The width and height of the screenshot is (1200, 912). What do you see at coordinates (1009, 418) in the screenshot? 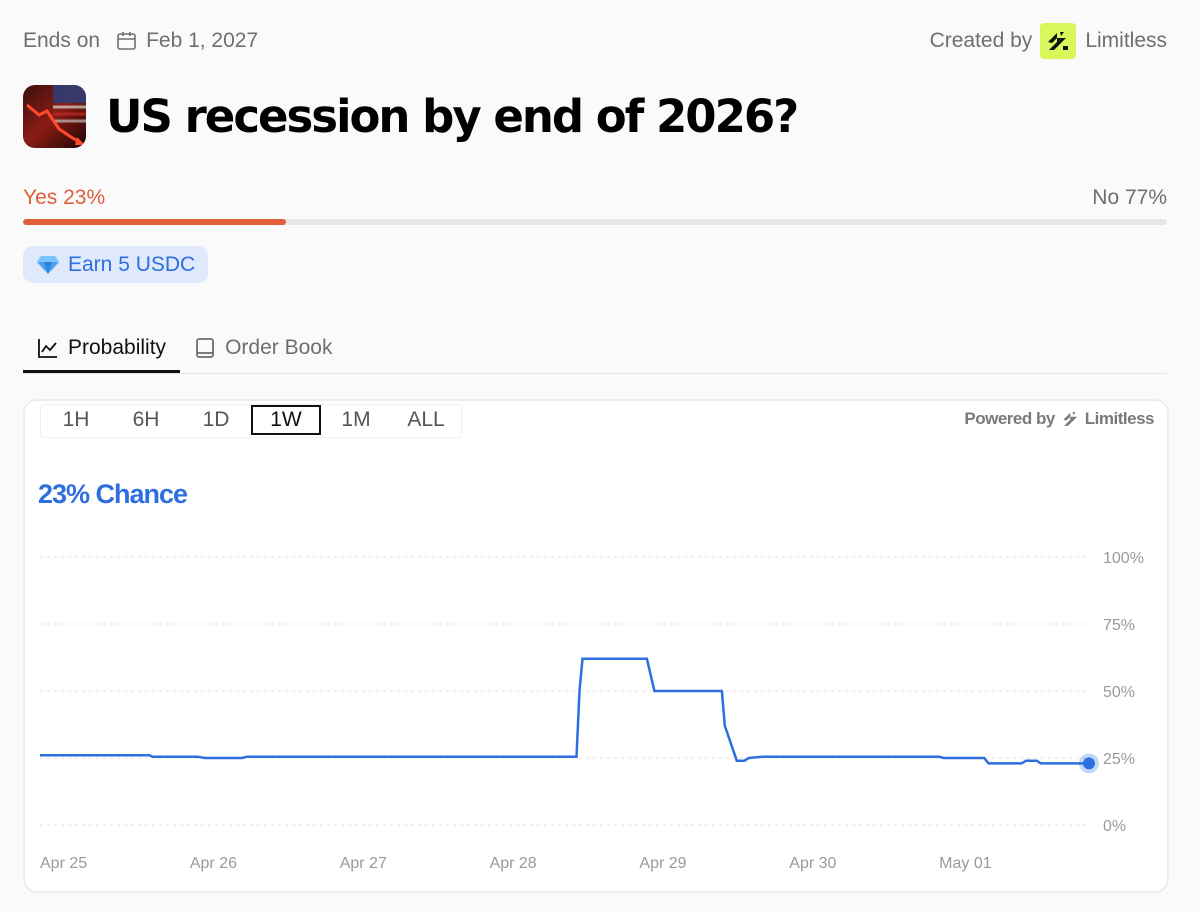
I see `powered-by-label: Powered by` at bounding box center [1009, 418].